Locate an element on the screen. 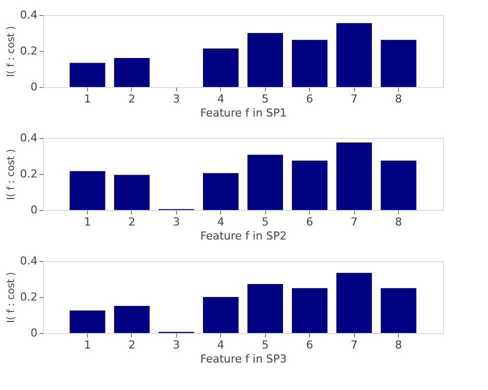 The image size is (488, 390). x-axis-title: Feature f in SP2 is located at coordinates (243, 236).